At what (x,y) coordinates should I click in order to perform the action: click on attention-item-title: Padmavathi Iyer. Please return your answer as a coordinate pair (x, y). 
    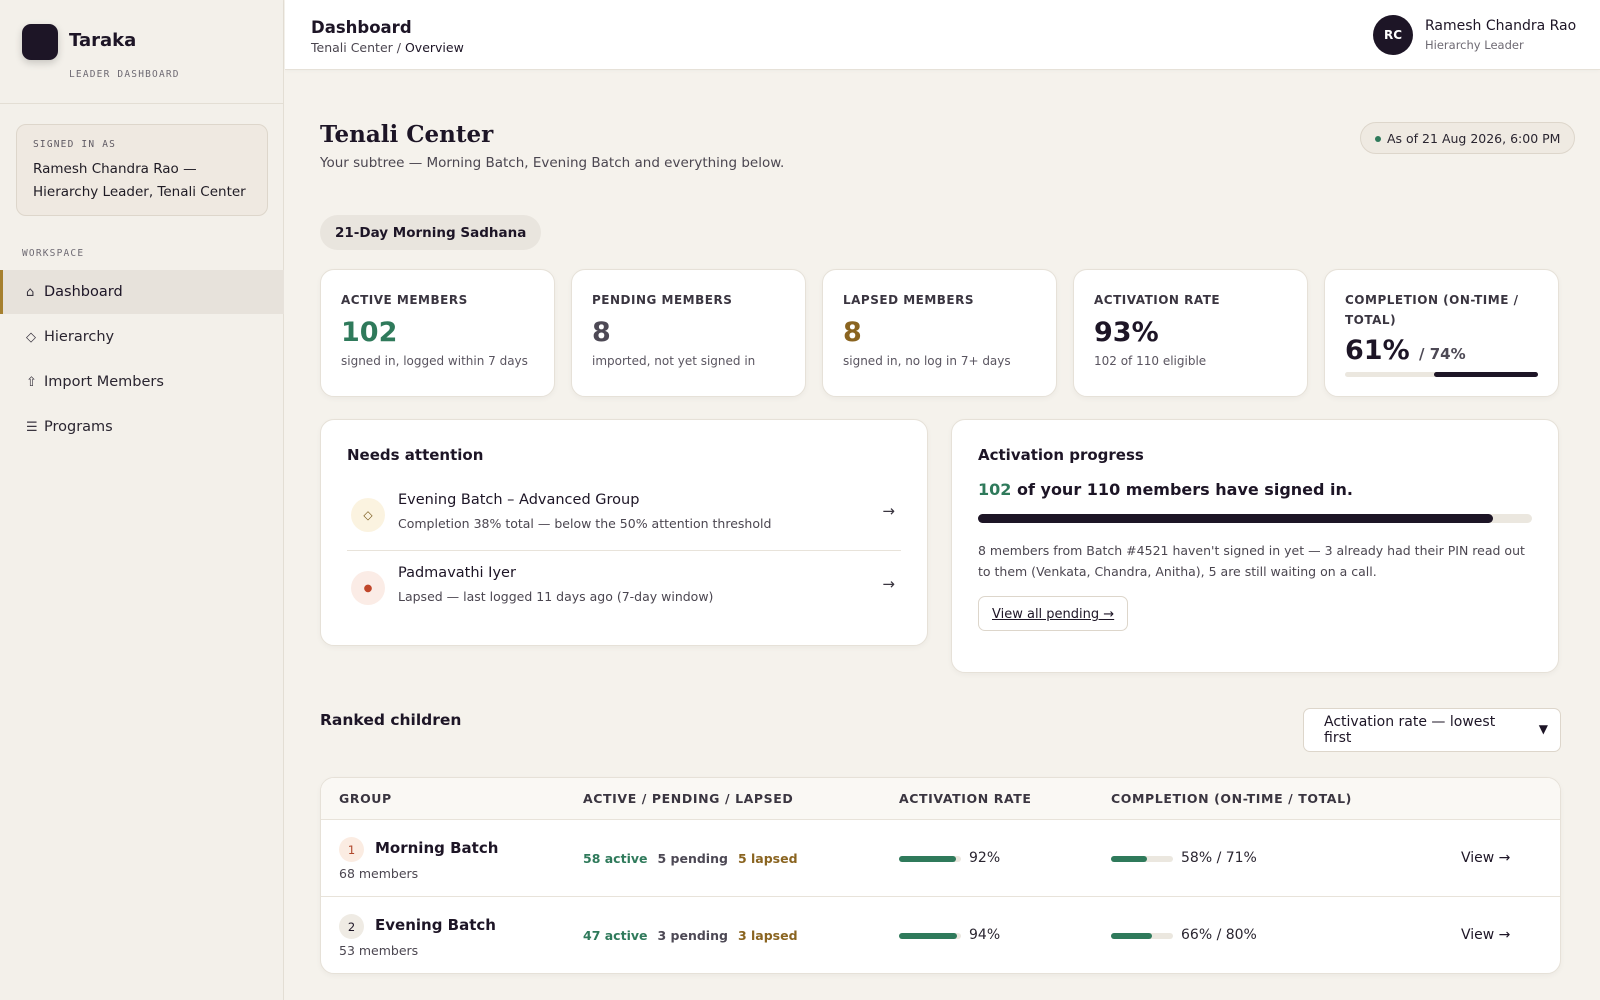
    Looking at the image, I should click on (457, 573).